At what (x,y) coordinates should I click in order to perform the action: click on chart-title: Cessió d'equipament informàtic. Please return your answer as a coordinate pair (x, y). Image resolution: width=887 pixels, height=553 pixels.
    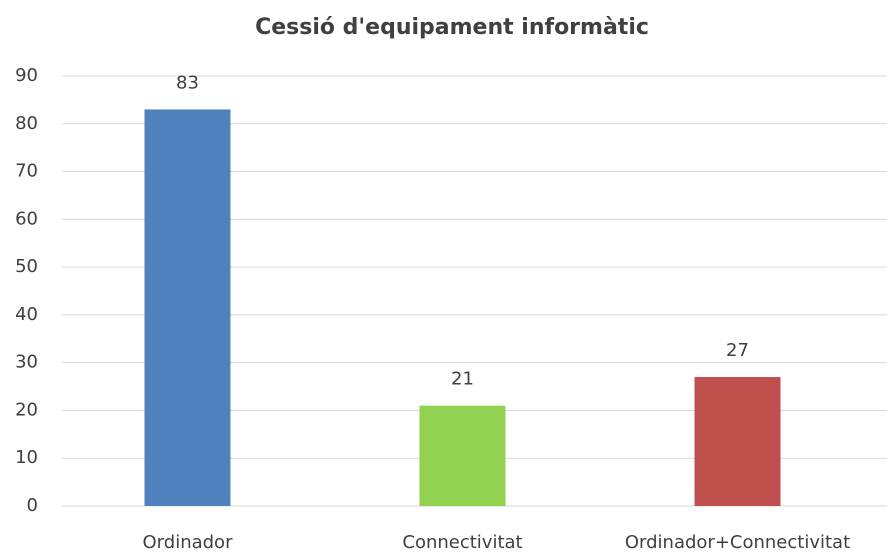
    Looking at the image, I should click on (452, 27).